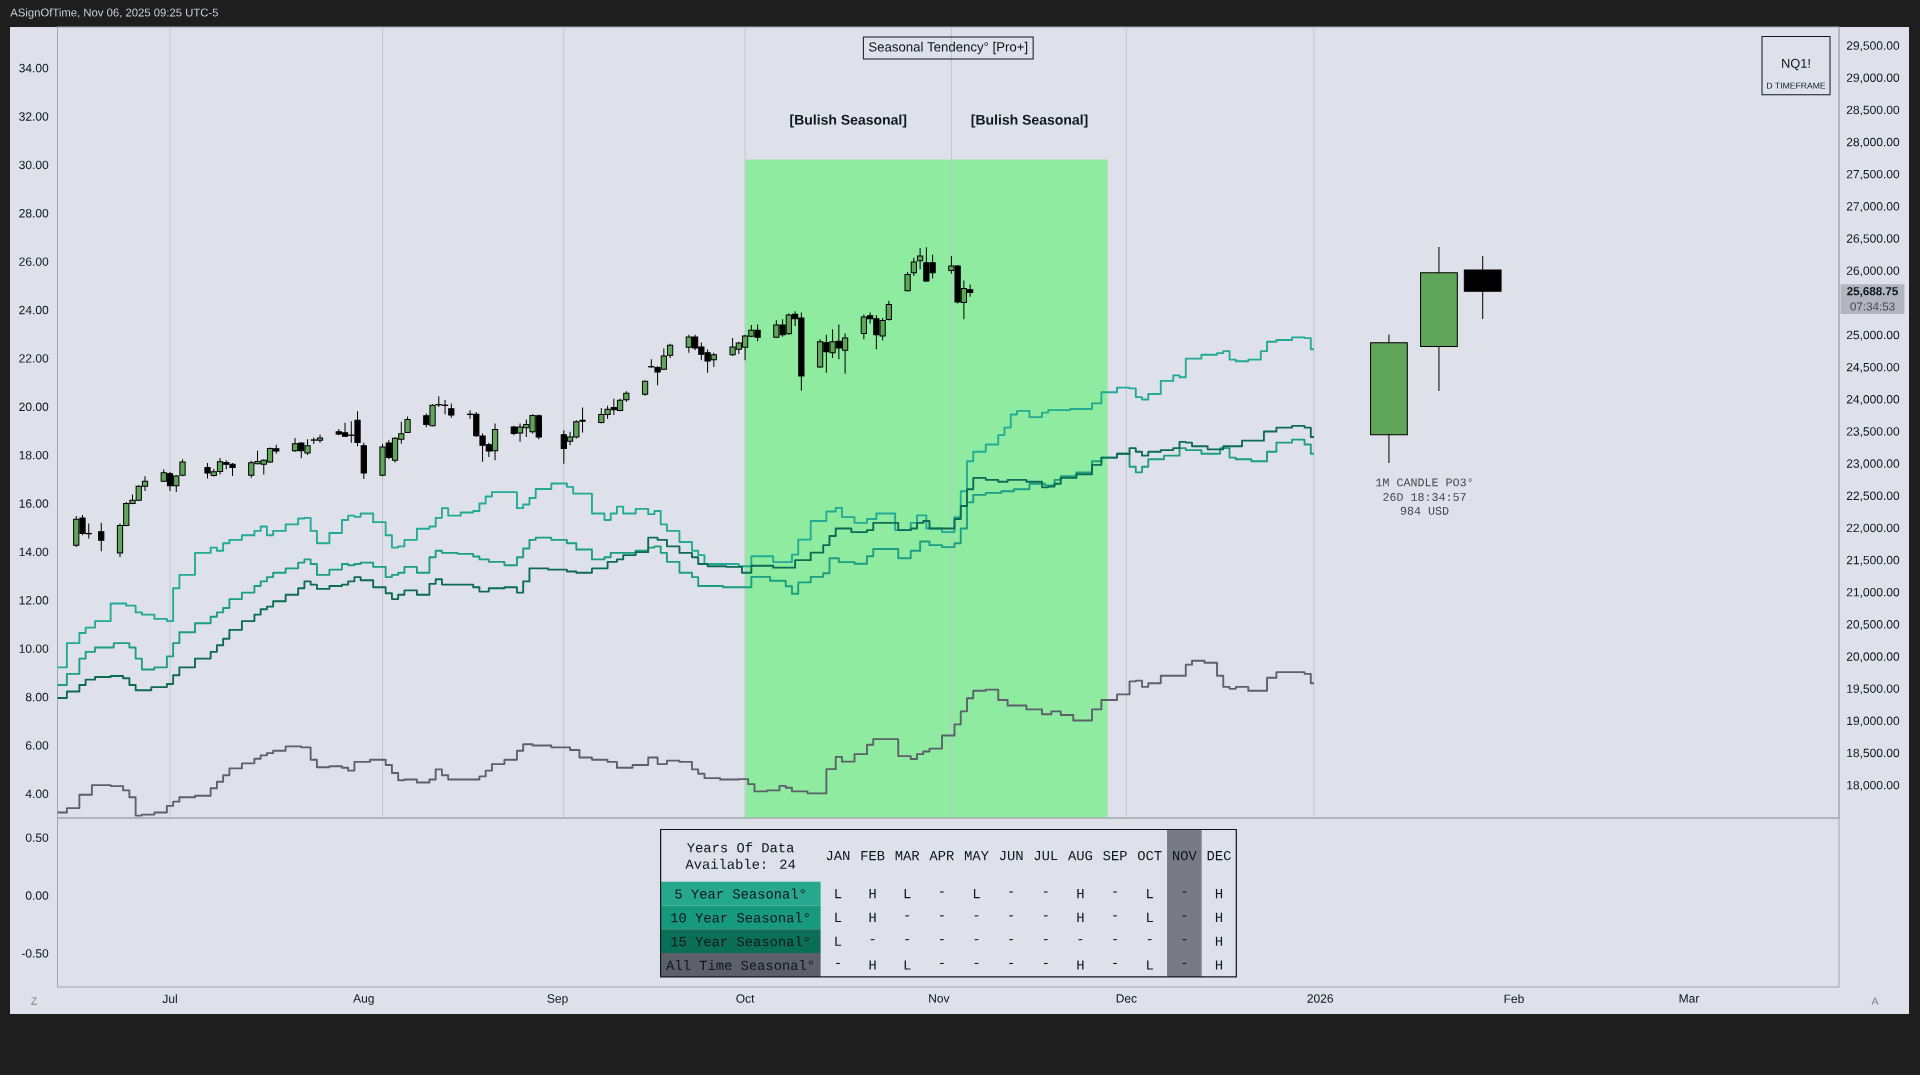 The width and height of the screenshot is (1920, 1075). What do you see at coordinates (1424, 510) in the screenshot?
I see `annotation: 984 USD` at bounding box center [1424, 510].